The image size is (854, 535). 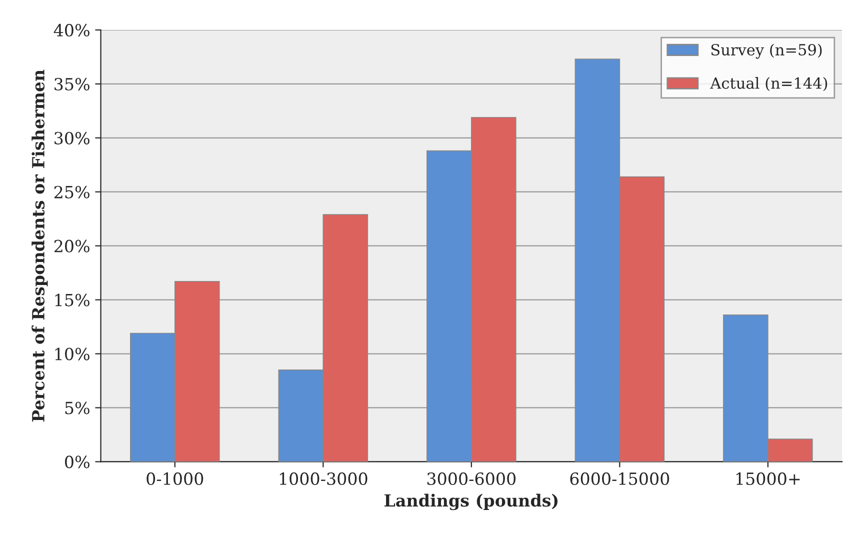 I want to click on y-tick-label: 20%, so click(x=72, y=246).